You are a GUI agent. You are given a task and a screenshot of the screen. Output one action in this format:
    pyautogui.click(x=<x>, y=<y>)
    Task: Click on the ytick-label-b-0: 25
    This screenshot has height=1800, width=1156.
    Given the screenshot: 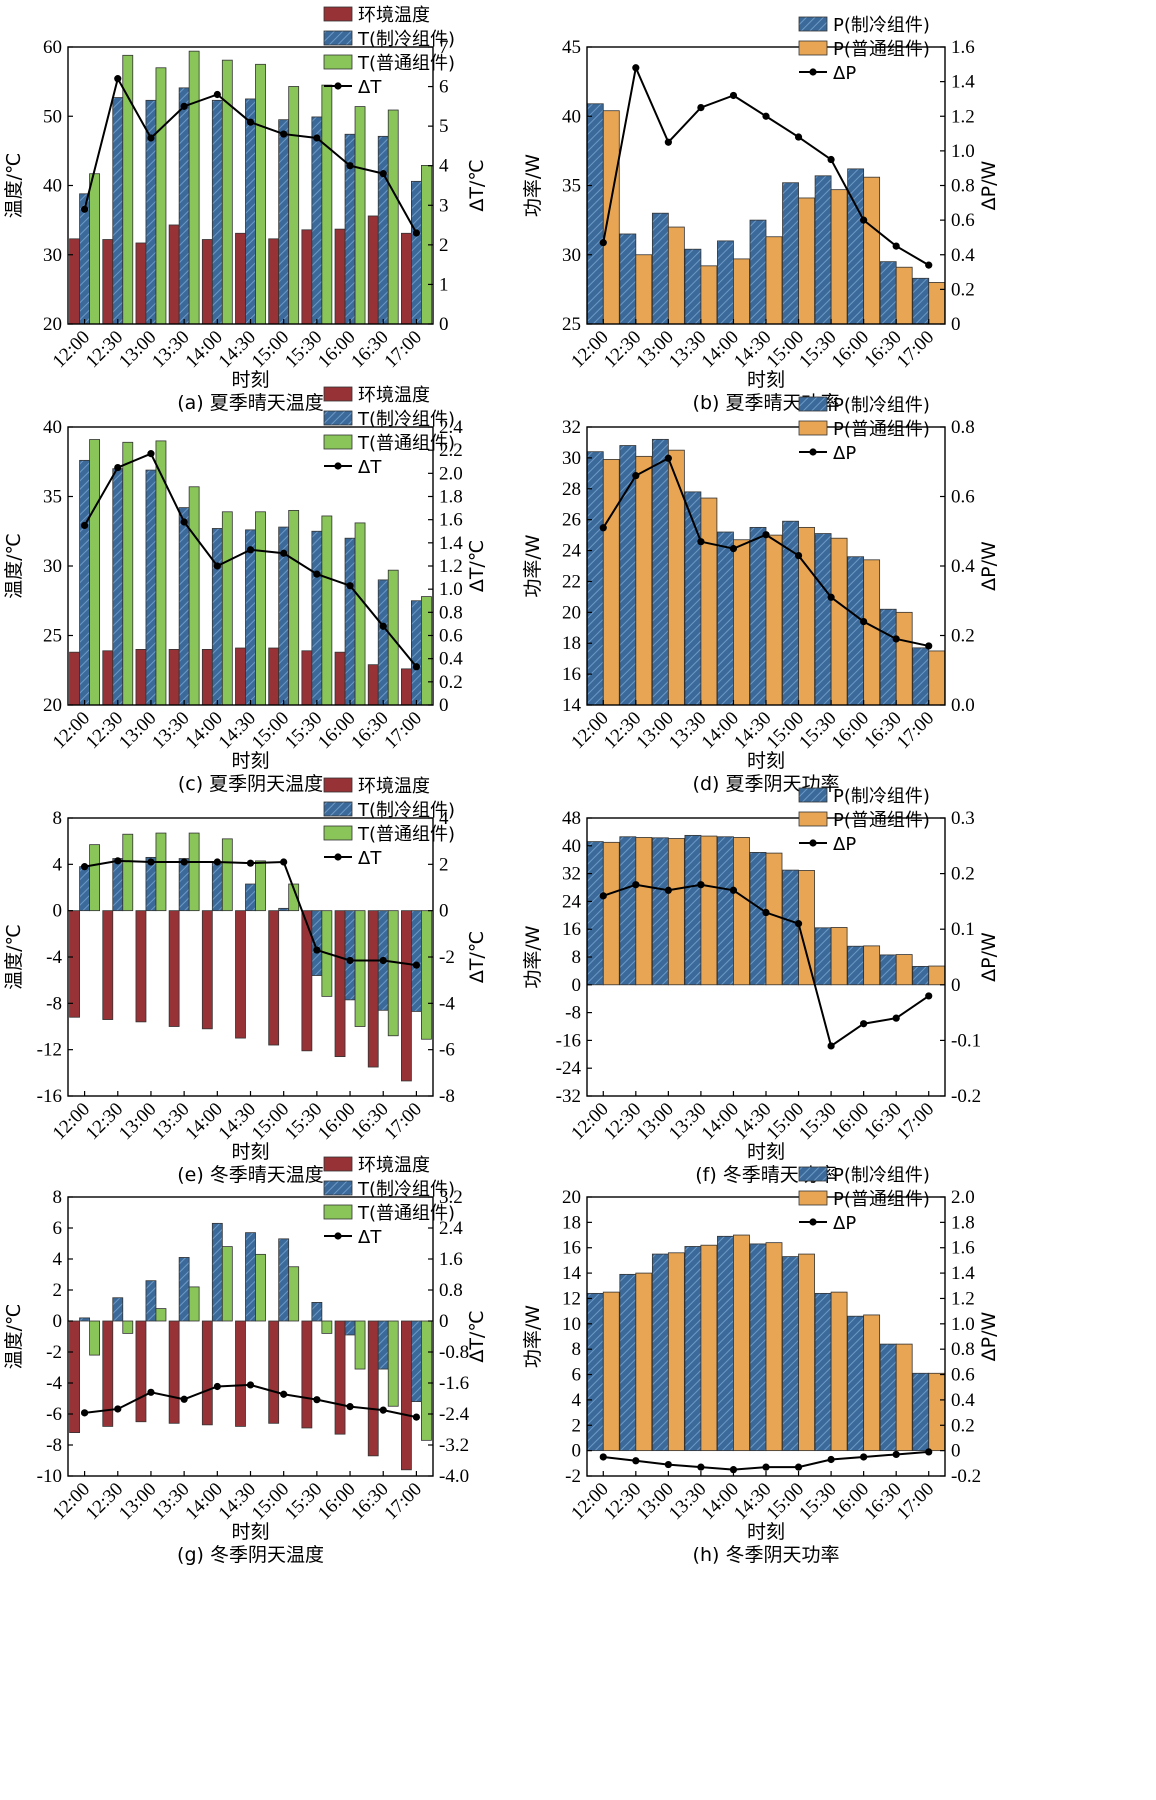 What is the action you would take?
    pyautogui.click(x=571, y=324)
    